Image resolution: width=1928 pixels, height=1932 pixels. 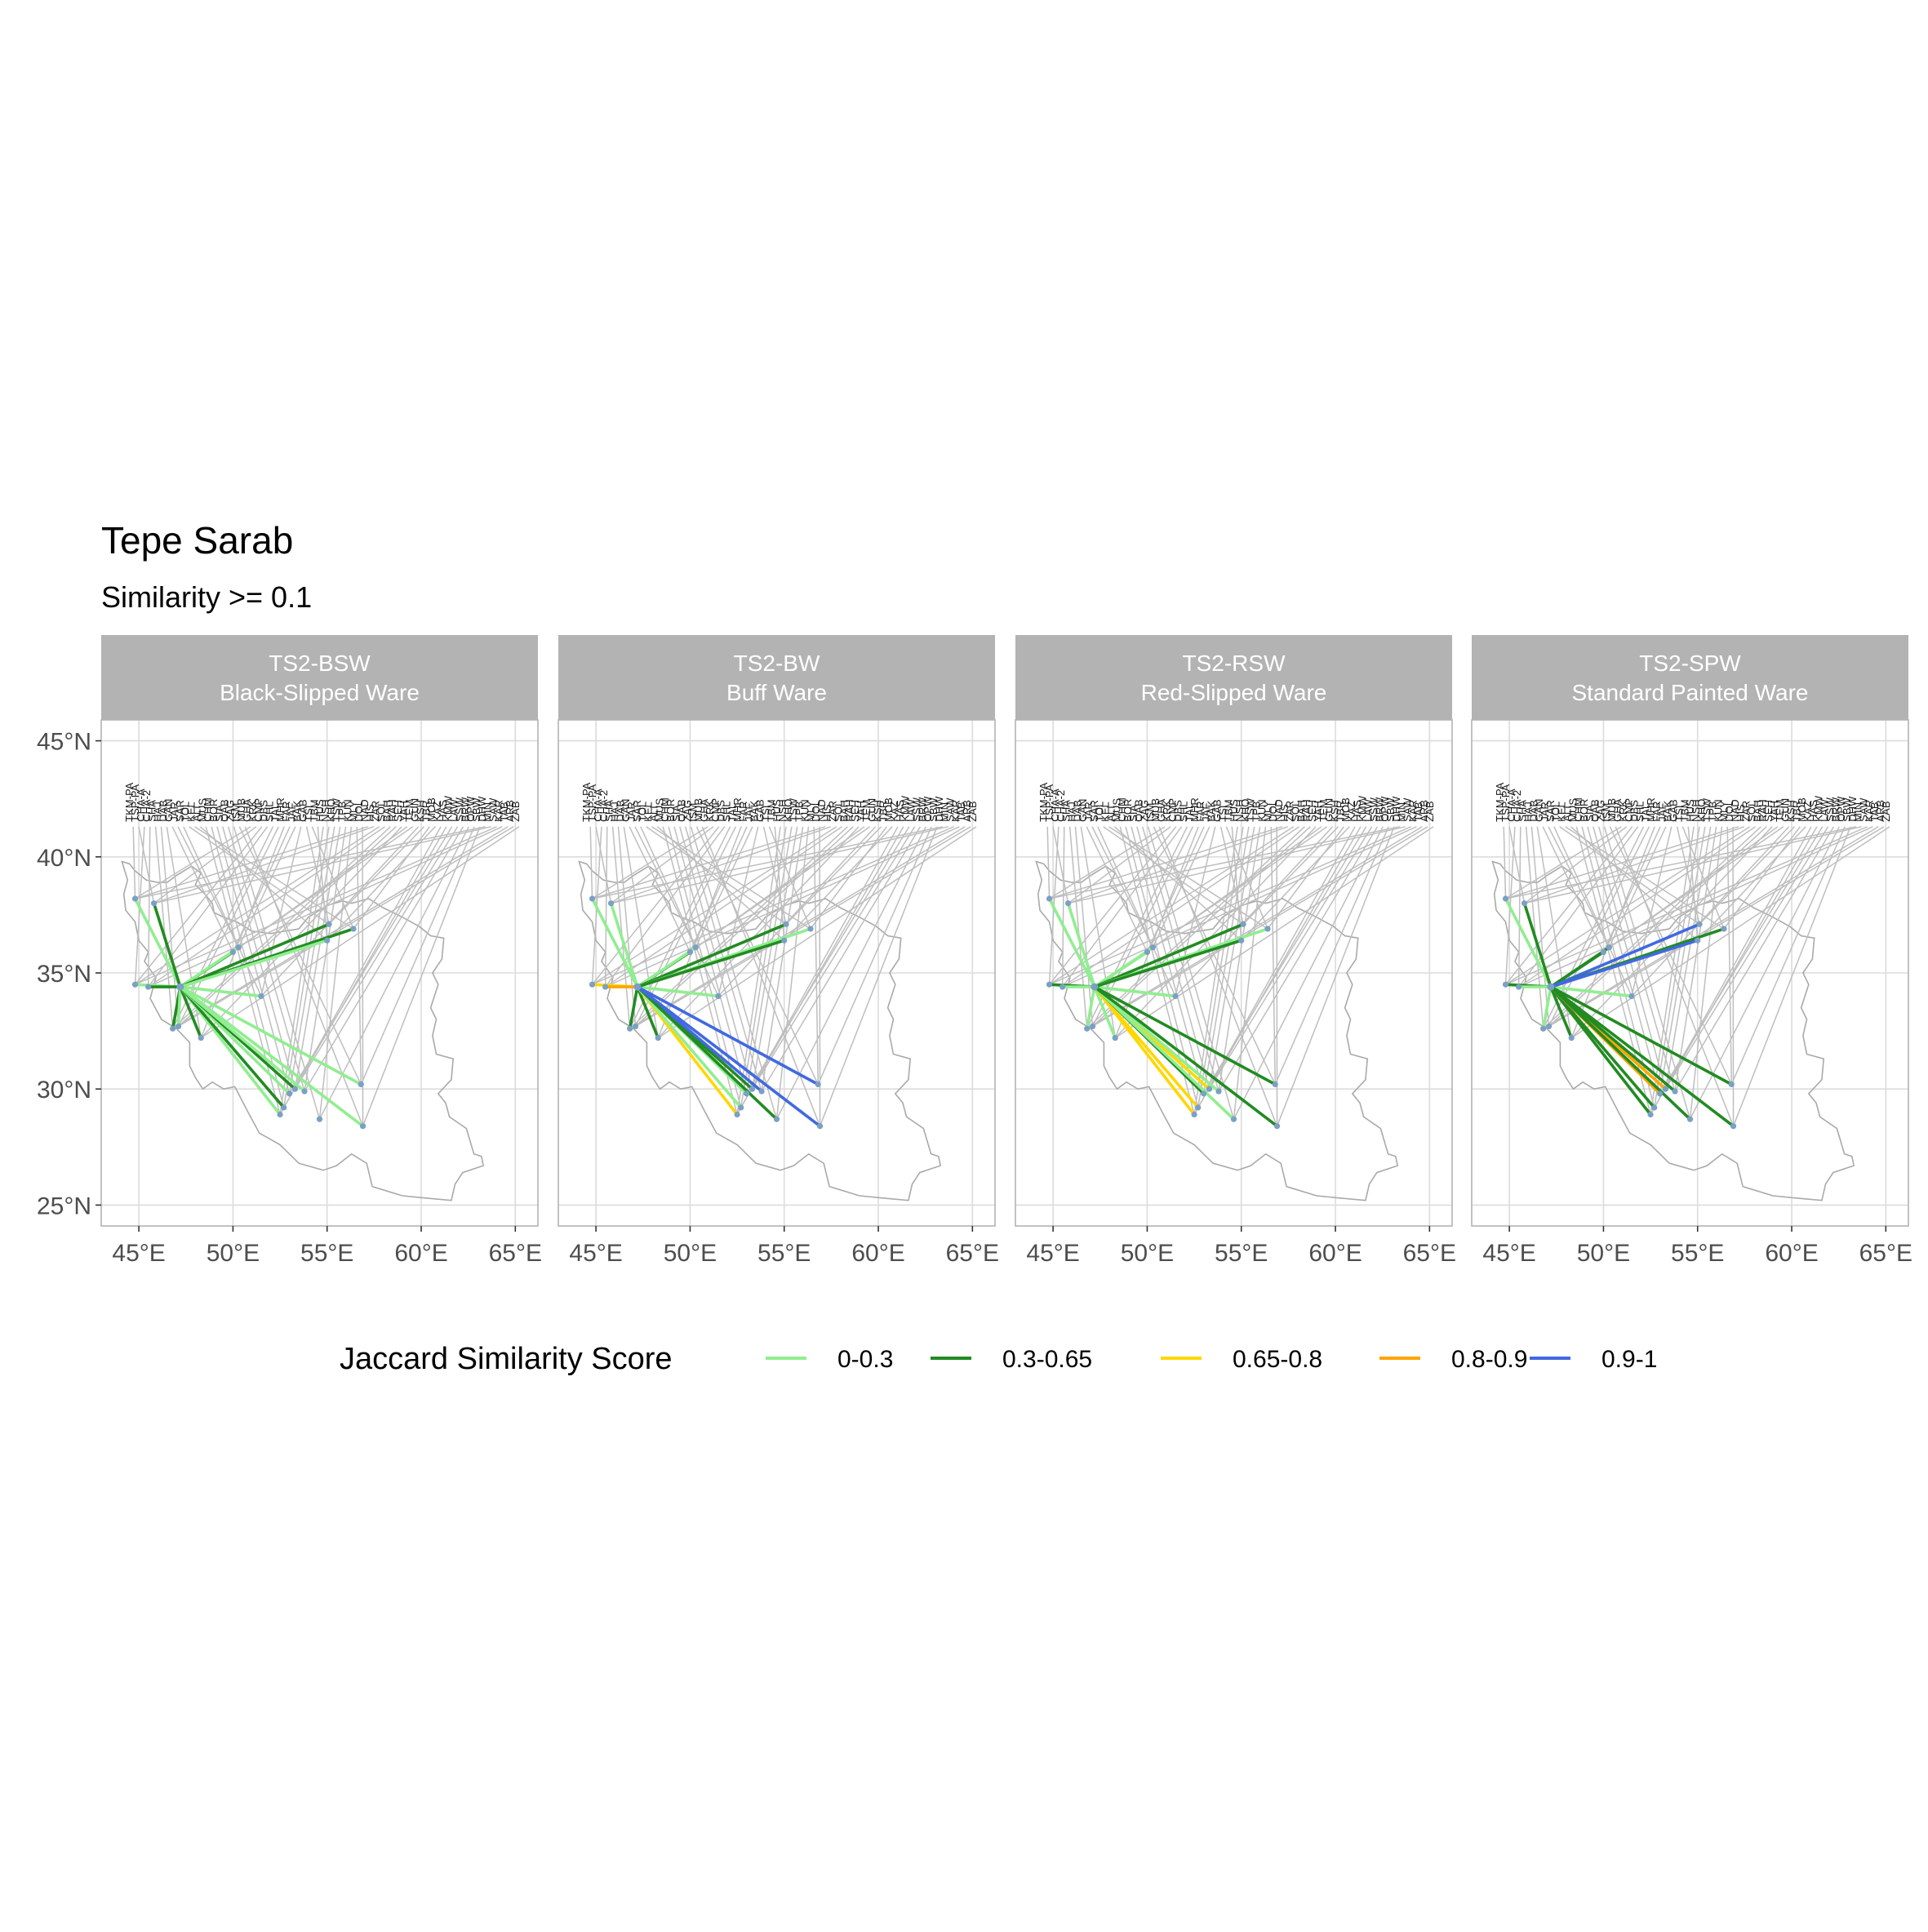 I want to click on similarity-line, so click(x=1621, y=1053).